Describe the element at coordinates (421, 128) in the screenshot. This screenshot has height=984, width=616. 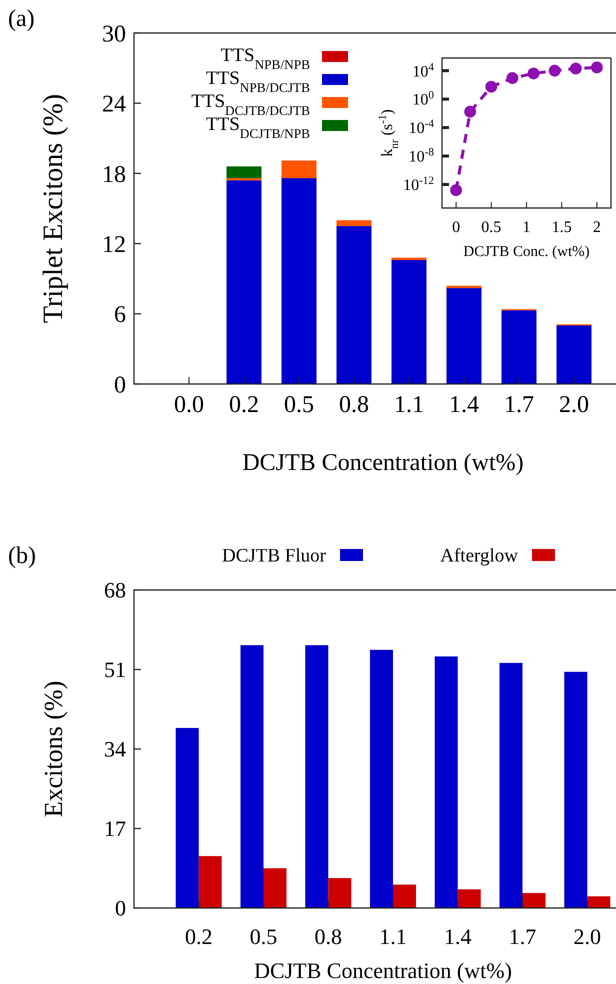
I see `y-tick-label: 10$^{-4}$` at that location.